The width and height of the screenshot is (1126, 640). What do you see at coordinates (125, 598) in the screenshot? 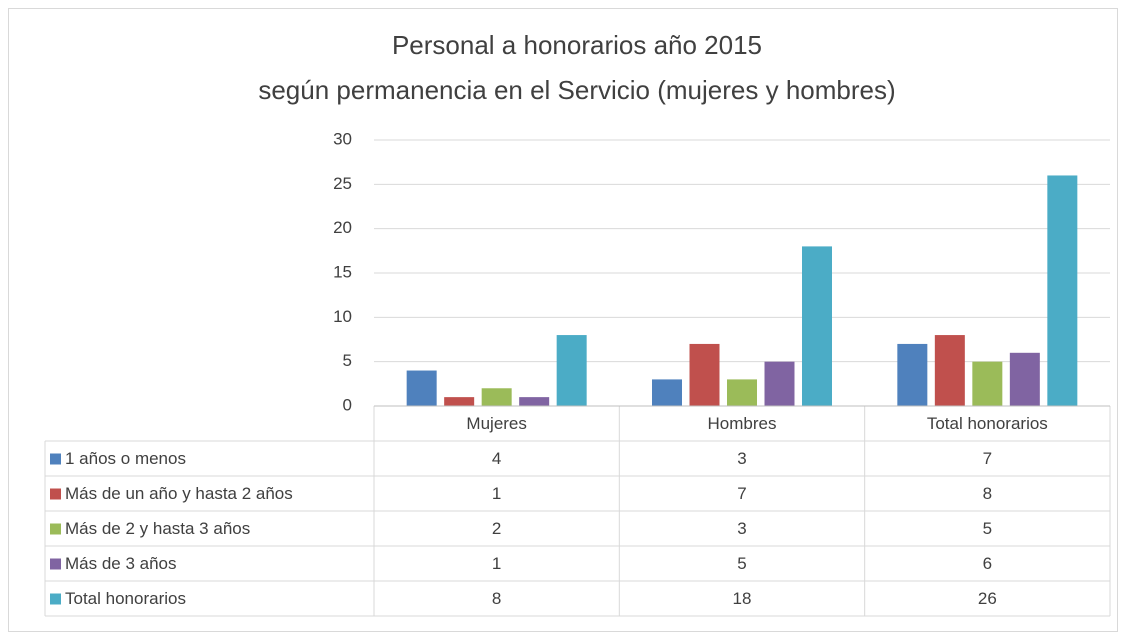
I see `legend-label: Total honorarios` at bounding box center [125, 598].